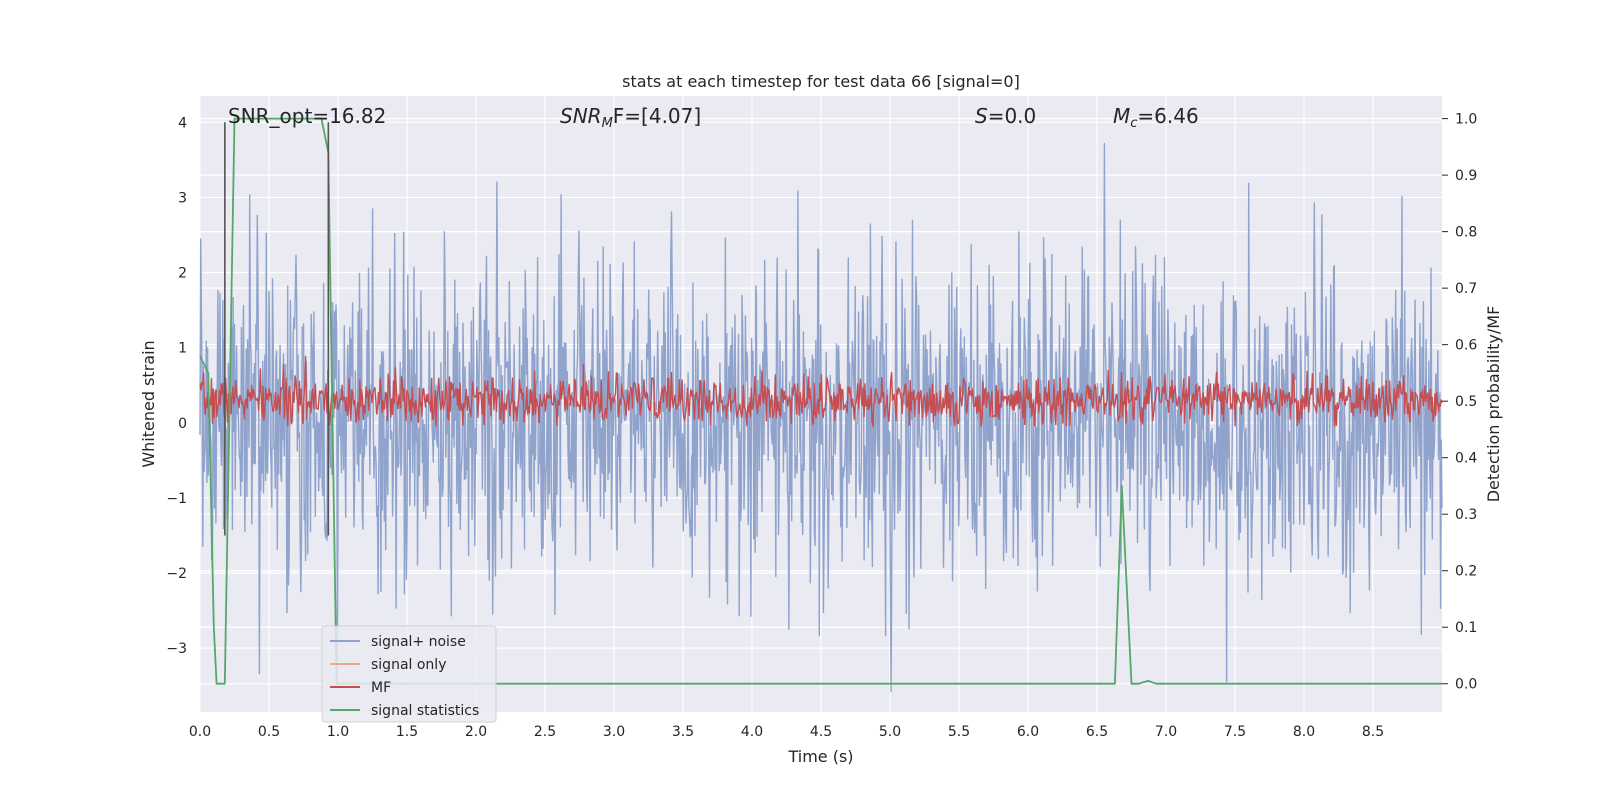 This screenshot has width=1600, height=800. I want to click on annotation-snr-opt: SNR_opt=16.82, so click(307, 116).